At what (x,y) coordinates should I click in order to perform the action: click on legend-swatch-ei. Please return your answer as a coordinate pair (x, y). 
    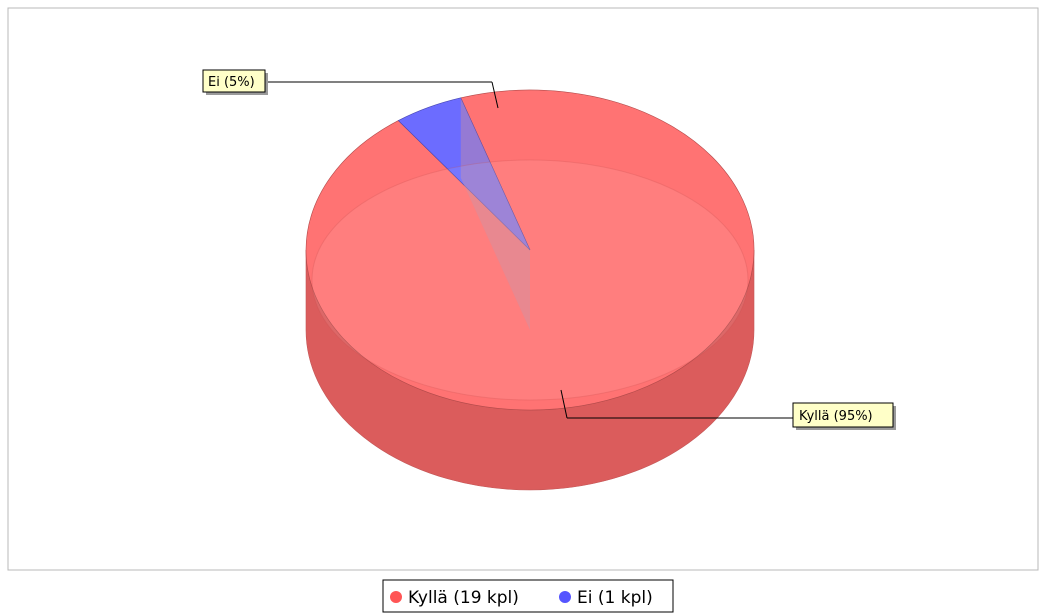
    Looking at the image, I should click on (565, 597).